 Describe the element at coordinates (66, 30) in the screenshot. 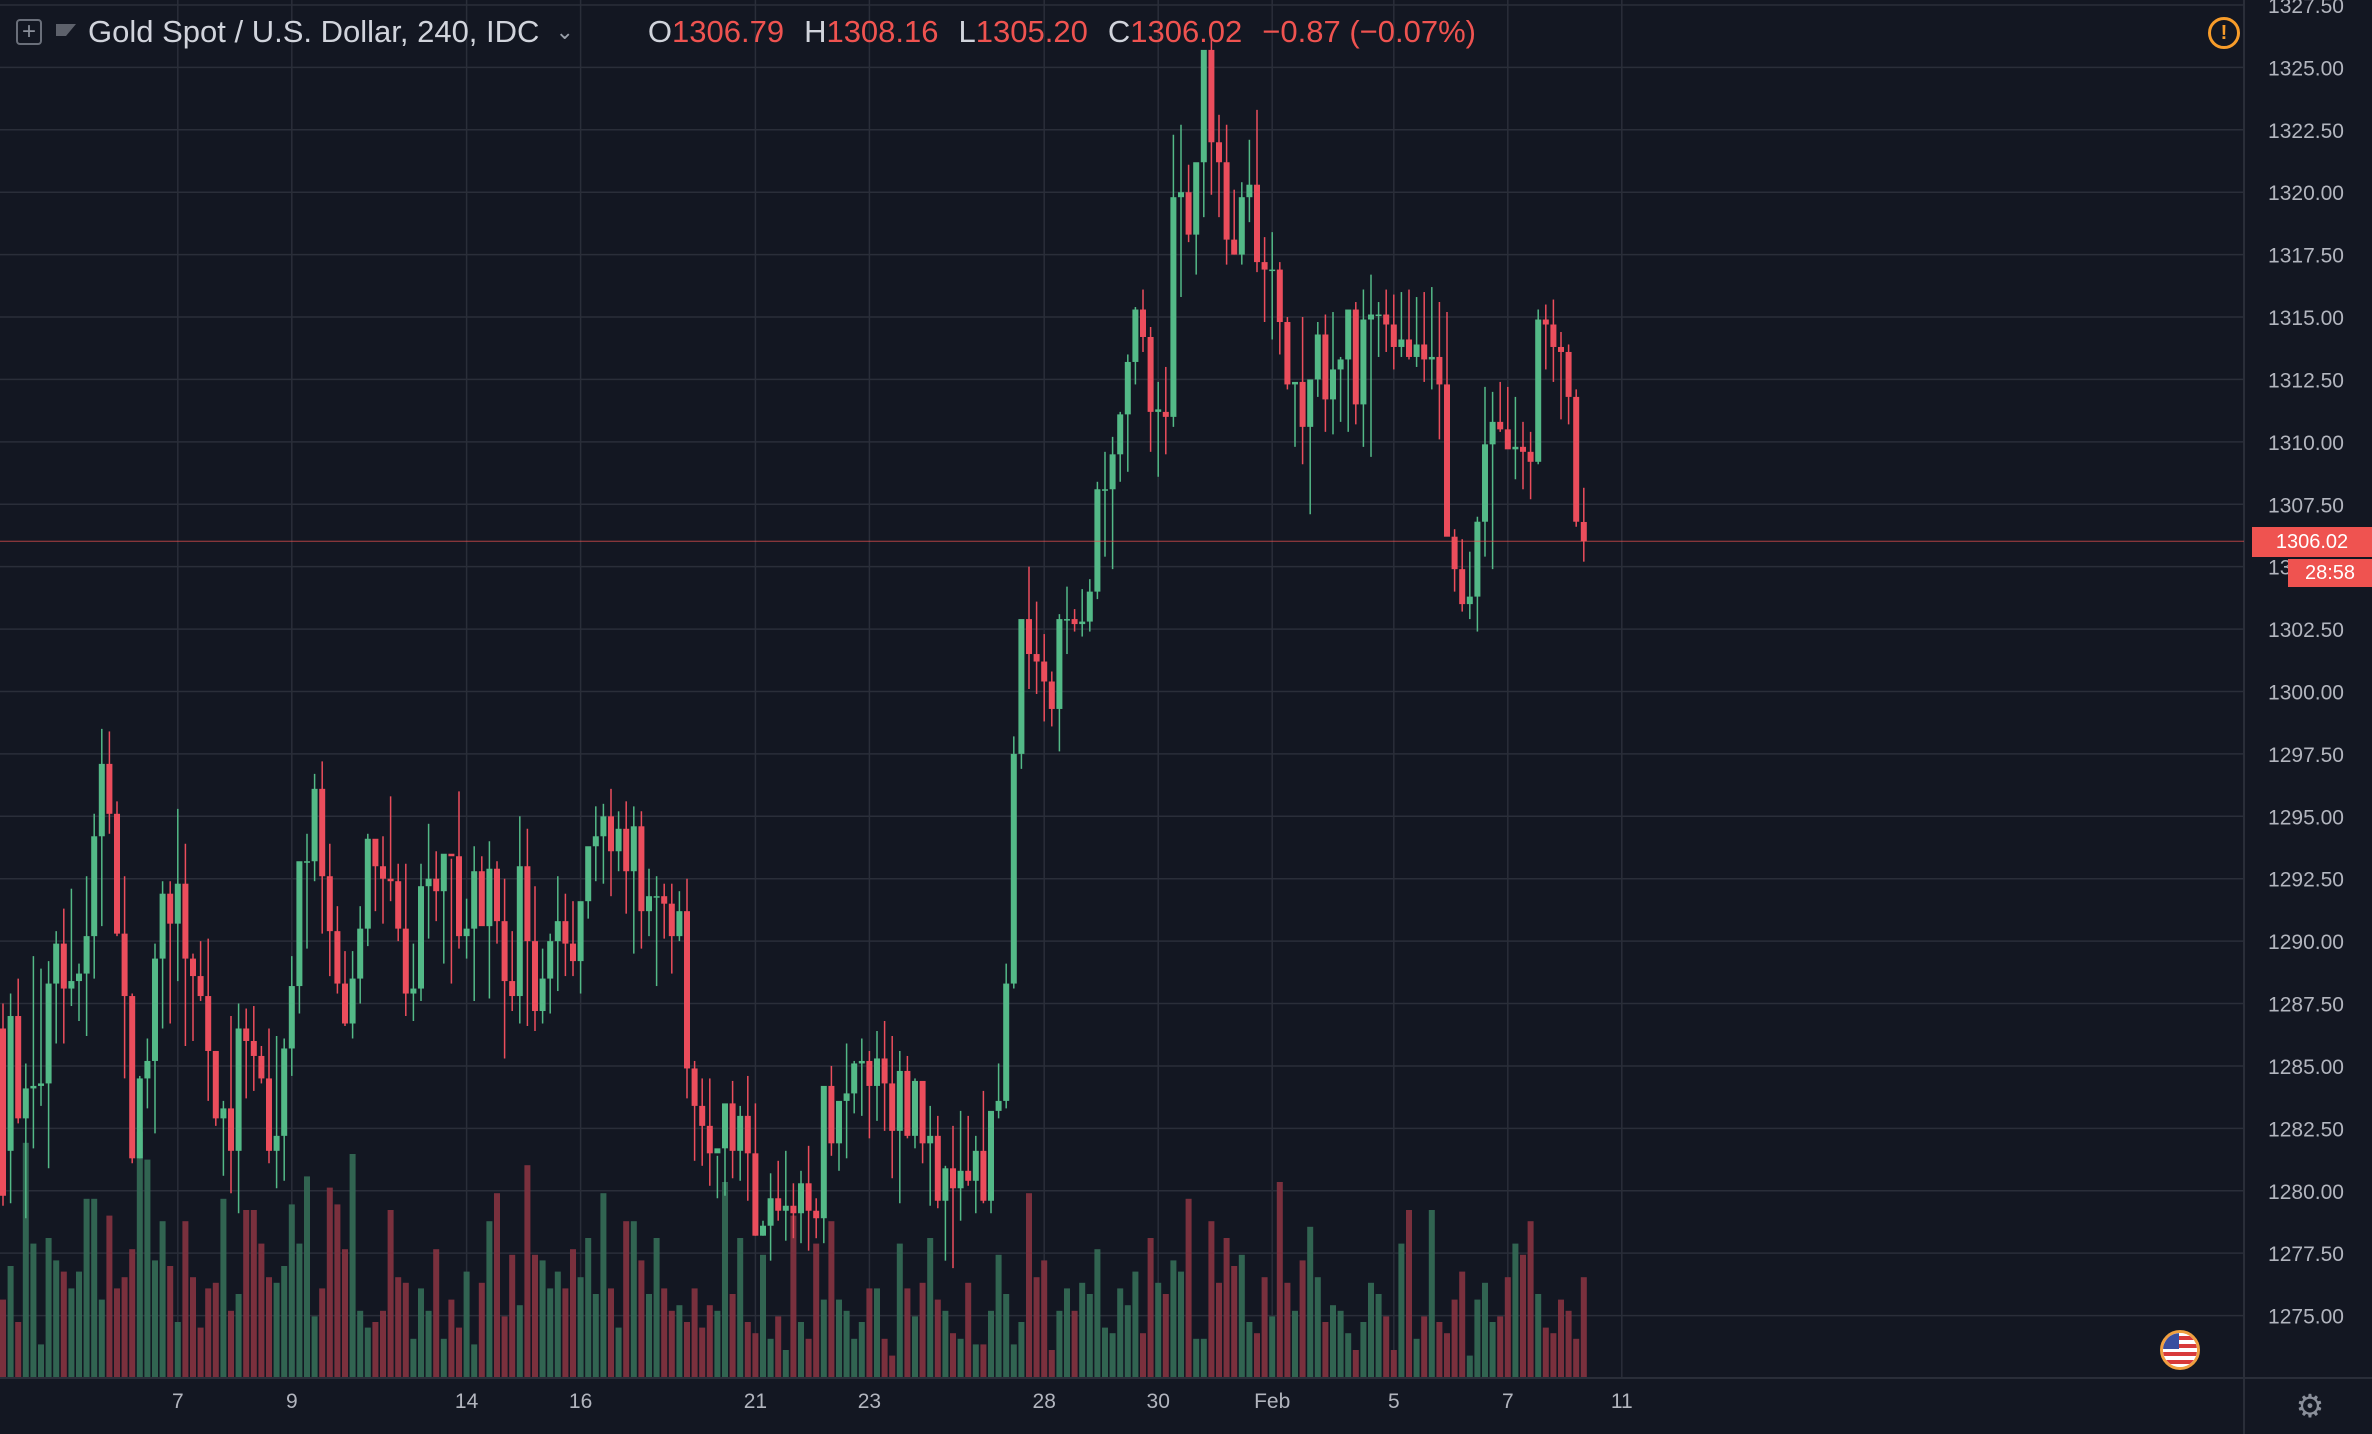

I see `flag-icon` at that location.